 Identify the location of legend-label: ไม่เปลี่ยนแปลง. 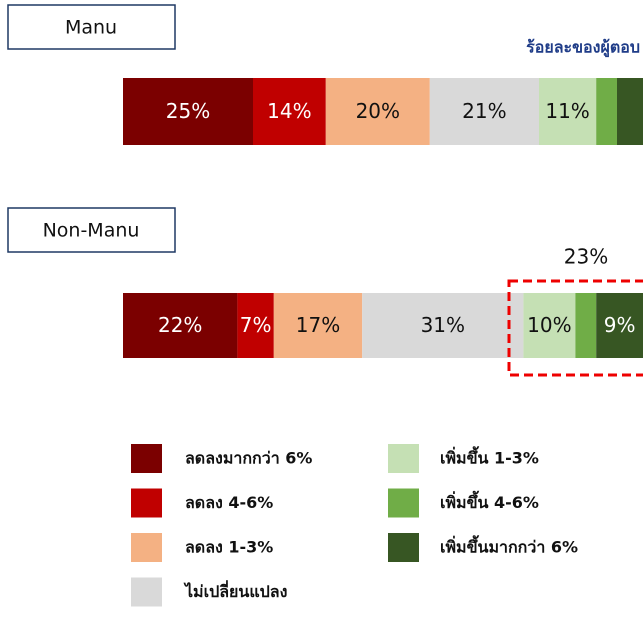
(235, 590).